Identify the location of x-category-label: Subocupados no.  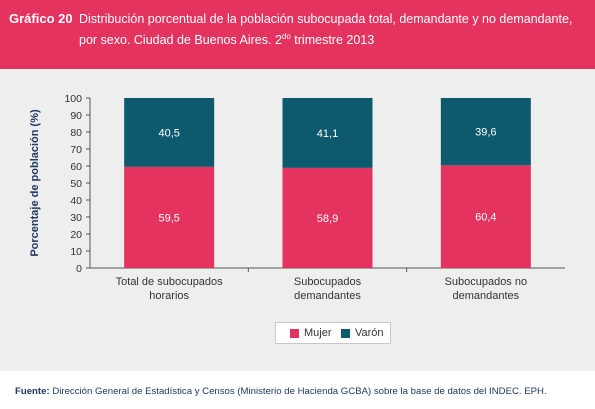
(486, 282).